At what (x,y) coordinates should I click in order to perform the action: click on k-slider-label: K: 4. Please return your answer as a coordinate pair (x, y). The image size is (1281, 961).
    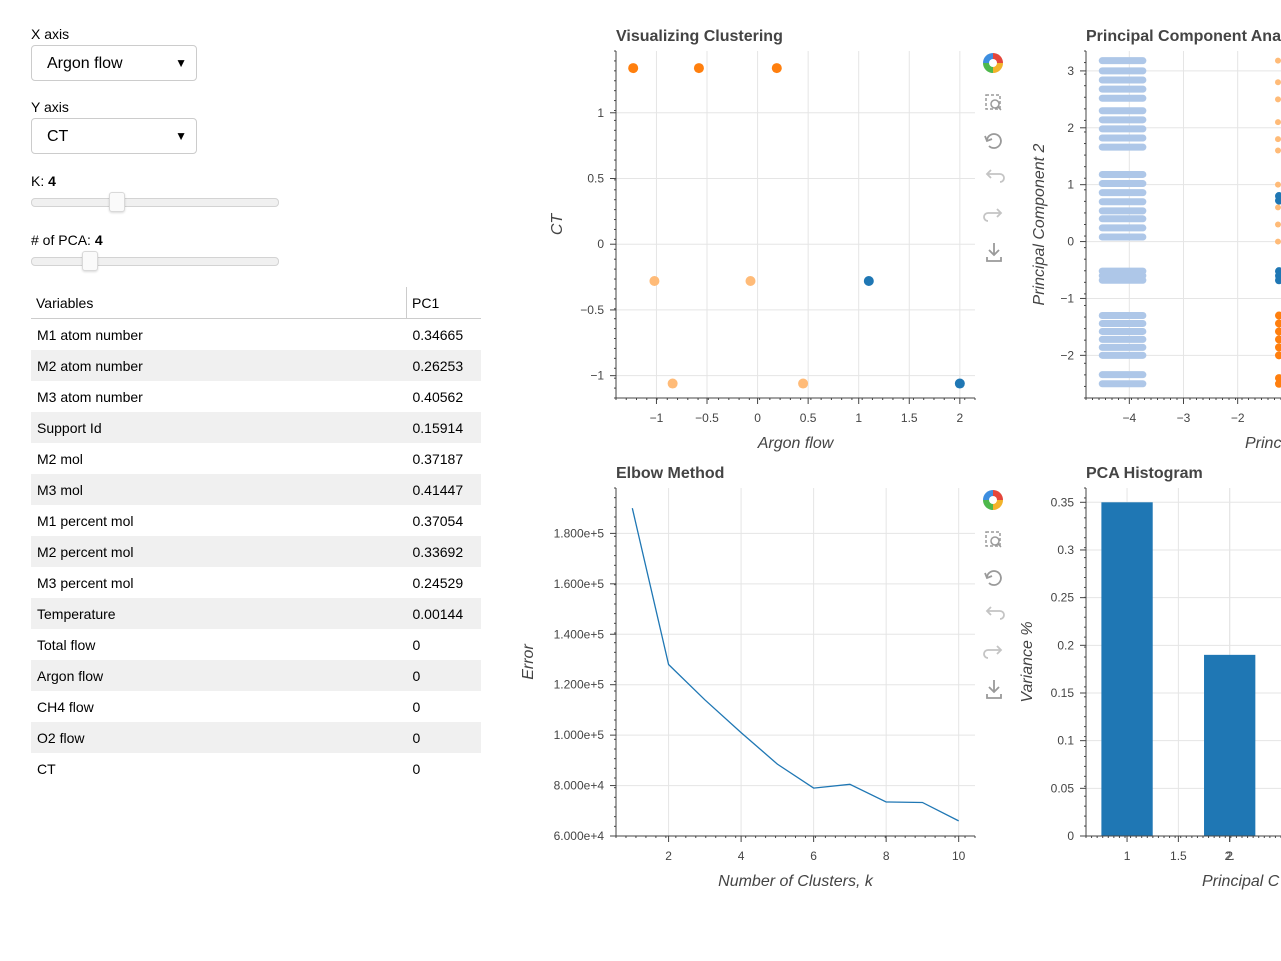
    Looking at the image, I should click on (43, 181).